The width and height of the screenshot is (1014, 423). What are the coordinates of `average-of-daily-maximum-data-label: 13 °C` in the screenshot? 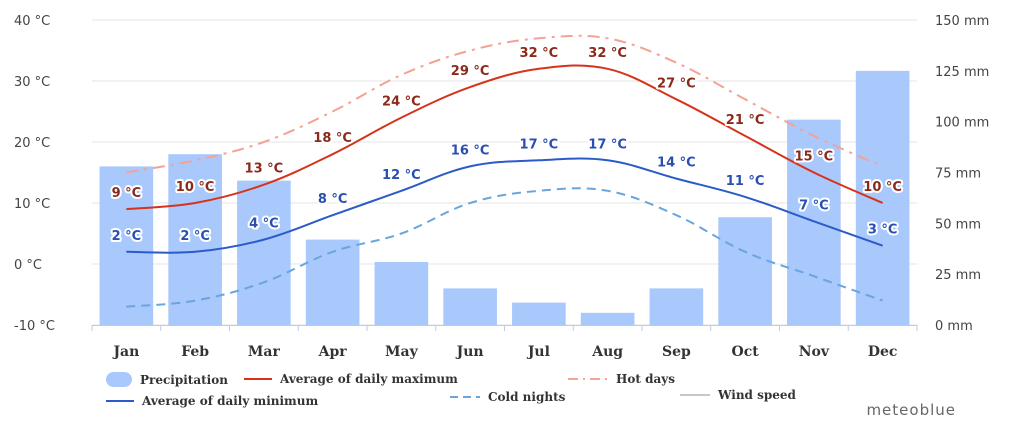 It's located at (264, 169).